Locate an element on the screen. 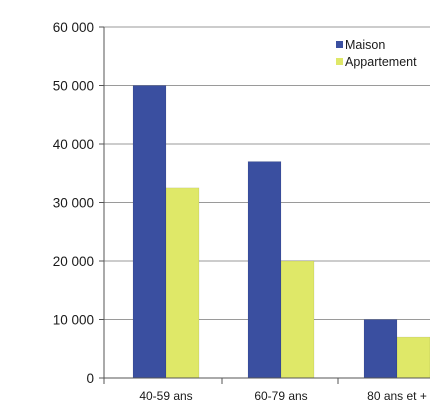 This screenshot has width=430, height=408. legend-label-maison: Maison is located at coordinates (365, 45).